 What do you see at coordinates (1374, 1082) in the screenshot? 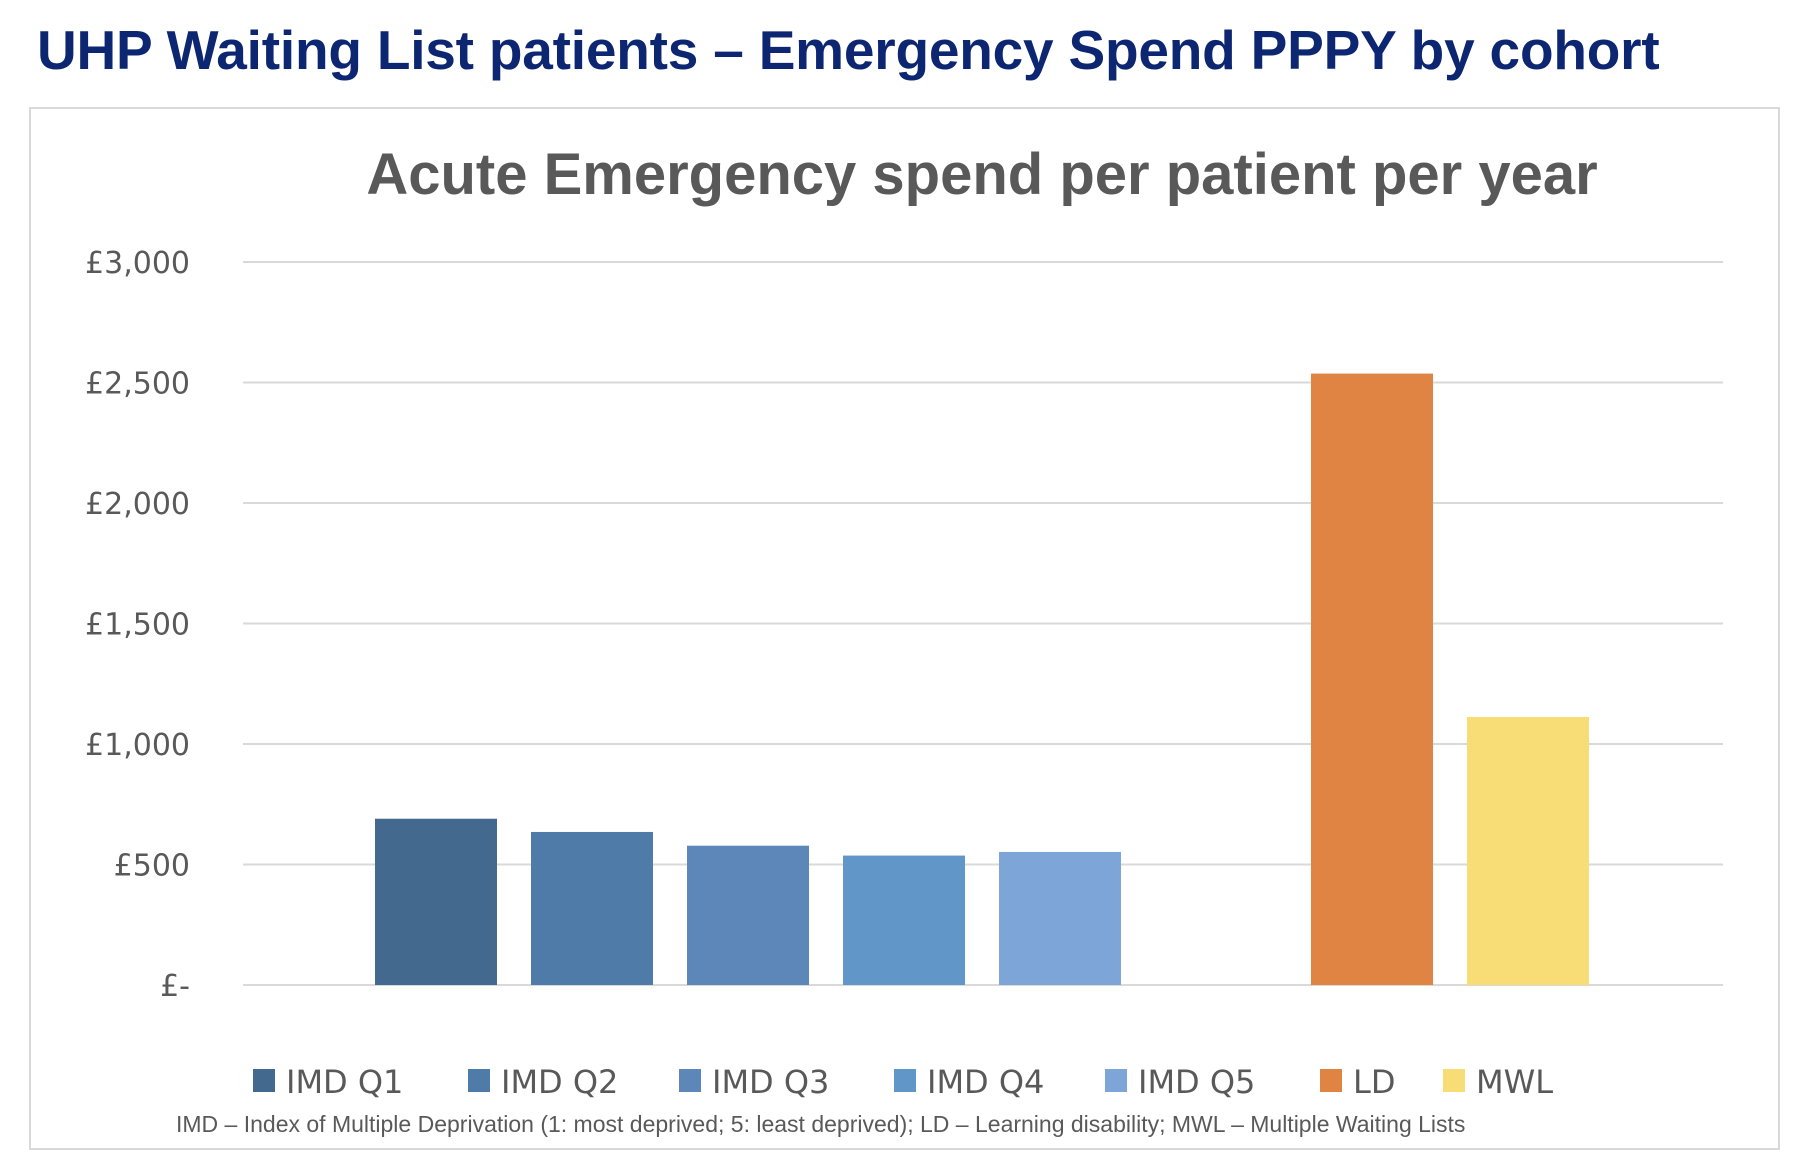
I see `legend-label: LD` at bounding box center [1374, 1082].